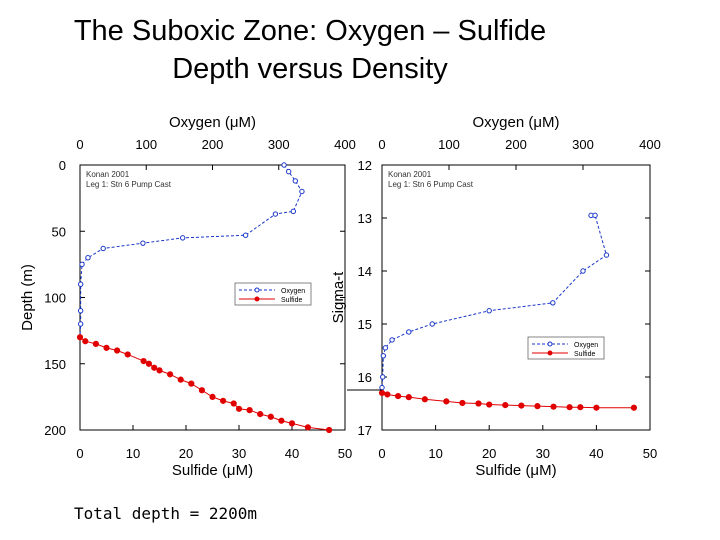 Image resolution: width=720 pixels, height=540 pixels. What do you see at coordinates (292, 453) in the screenshot?
I see `left-bottom-tick-label: 40` at bounding box center [292, 453].